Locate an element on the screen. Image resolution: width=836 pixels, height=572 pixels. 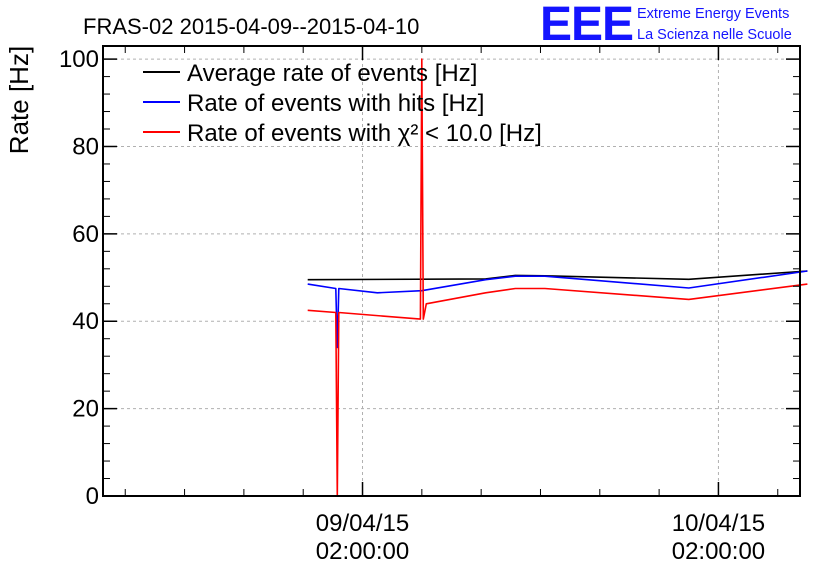
legend-entry-2: Rate of events with χ² < 10.0 [Hz] is located at coordinates (364, 133).